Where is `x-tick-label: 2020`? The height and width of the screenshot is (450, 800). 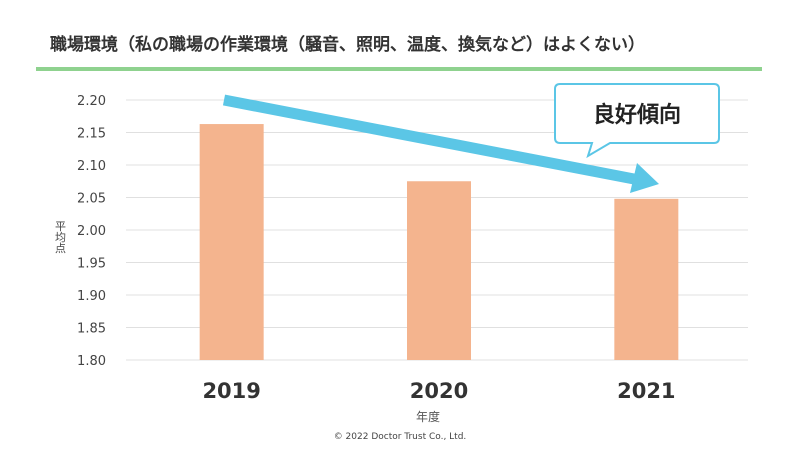
x-tick-label: 2020 is located at coordinates (439, 391).